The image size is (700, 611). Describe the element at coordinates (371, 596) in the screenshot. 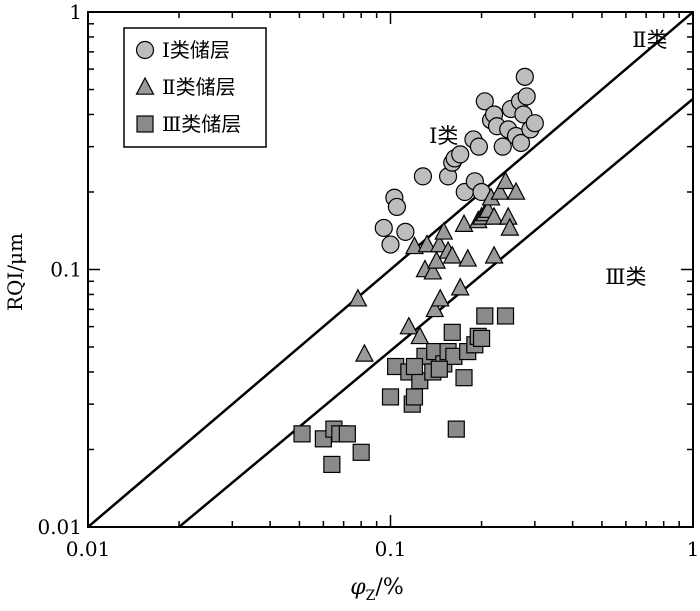

I see `x-axis-label-sub: Z` at that location.